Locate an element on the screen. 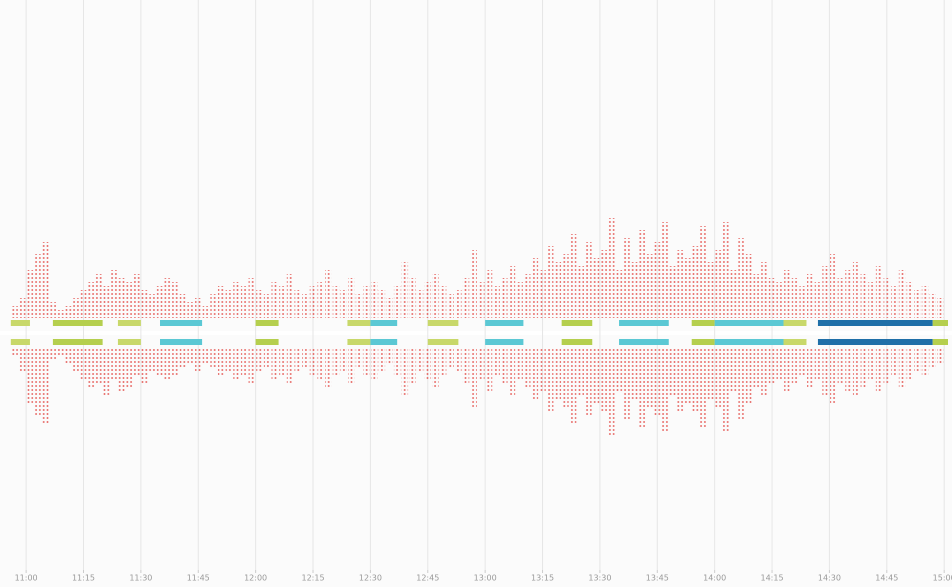 The width and height of the screenshot is (952, 587). x-tick-label: 11:30 is located at coordinates (140, 578).